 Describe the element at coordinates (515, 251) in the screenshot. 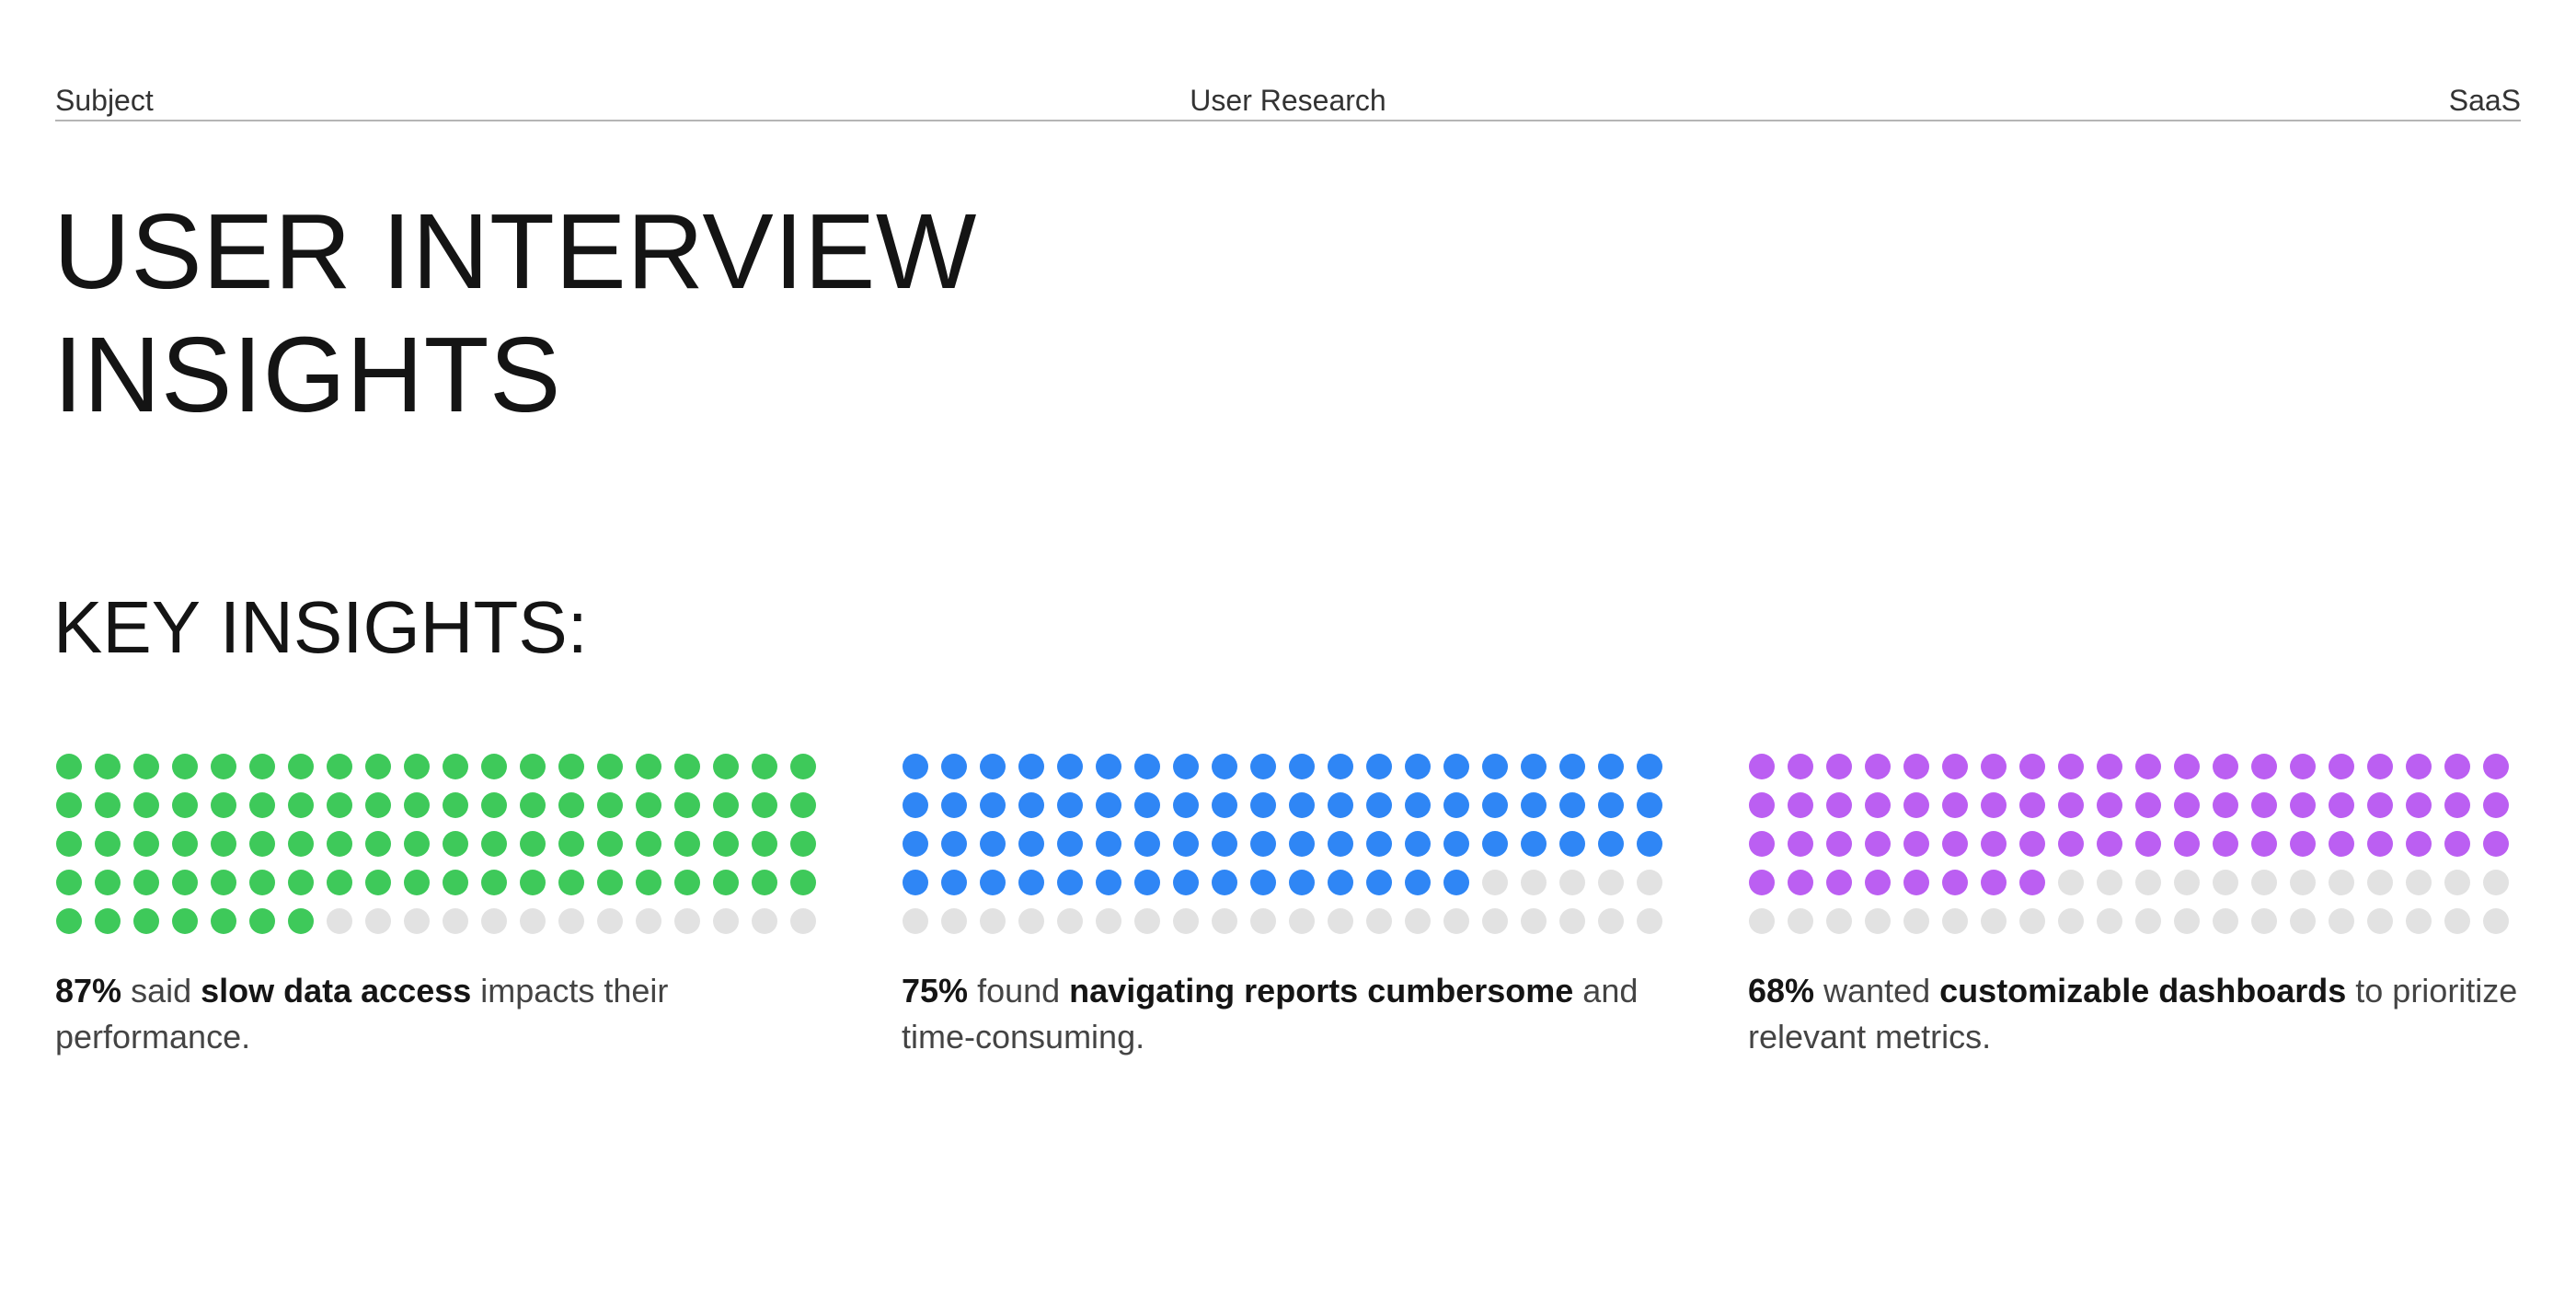

I see `page-title-line-1: USER INTERVIEW` at that location.